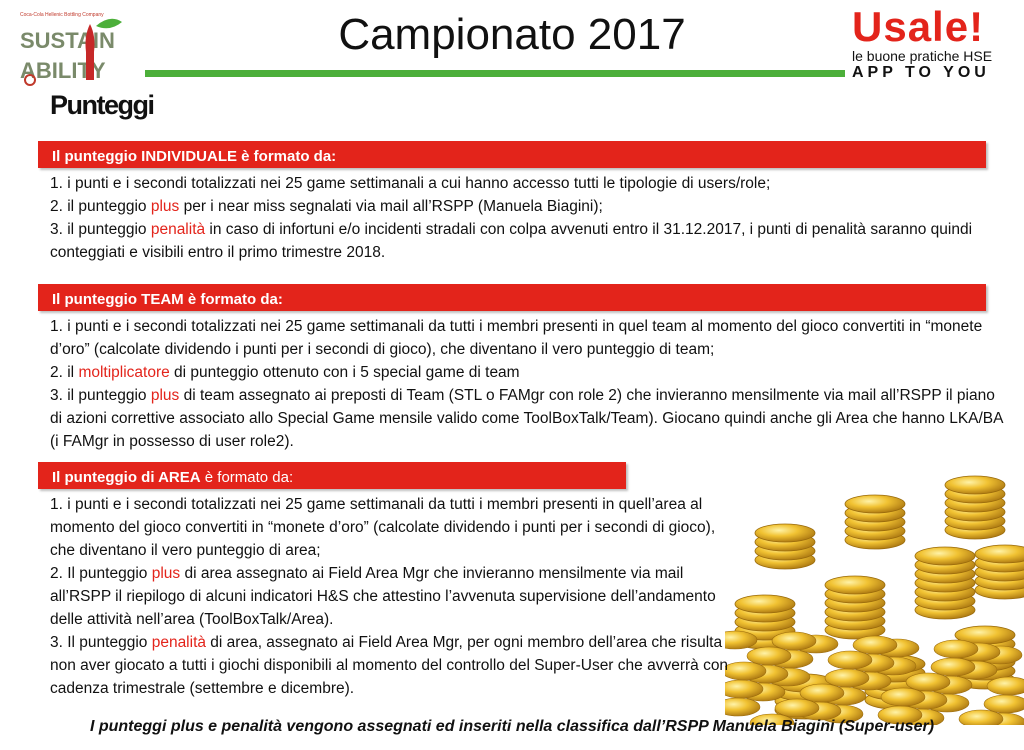  Describe the element at coordinates (868, 604) in the screenshot. I see `gold-coins-icon` at that location.